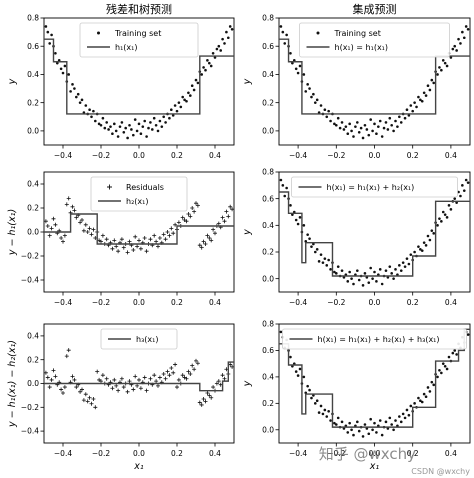 The height and width of the screenshot is (478, 474). Describe the element at coordinates (268, 172) in the screenshot. I see `y-tick-label: 0.8` at that location.